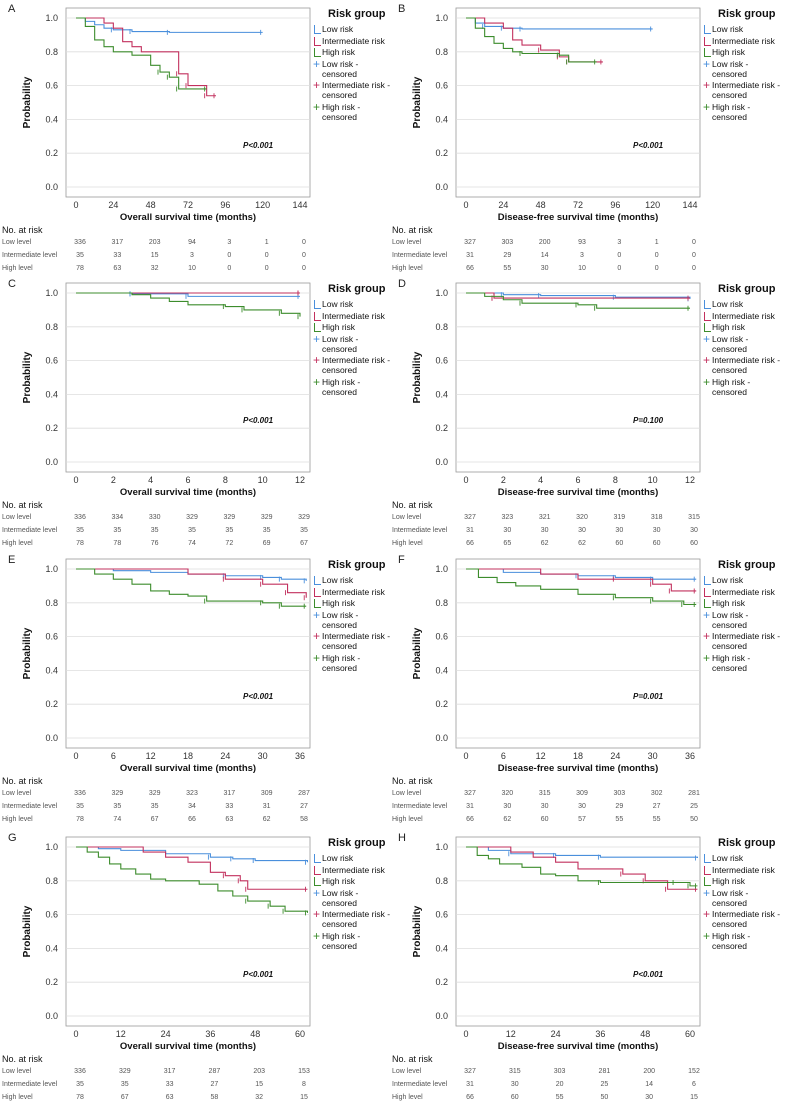  Describe the element at coordinates (604, 1097) in the screenshot. I see `risk-value: 50` at that location.